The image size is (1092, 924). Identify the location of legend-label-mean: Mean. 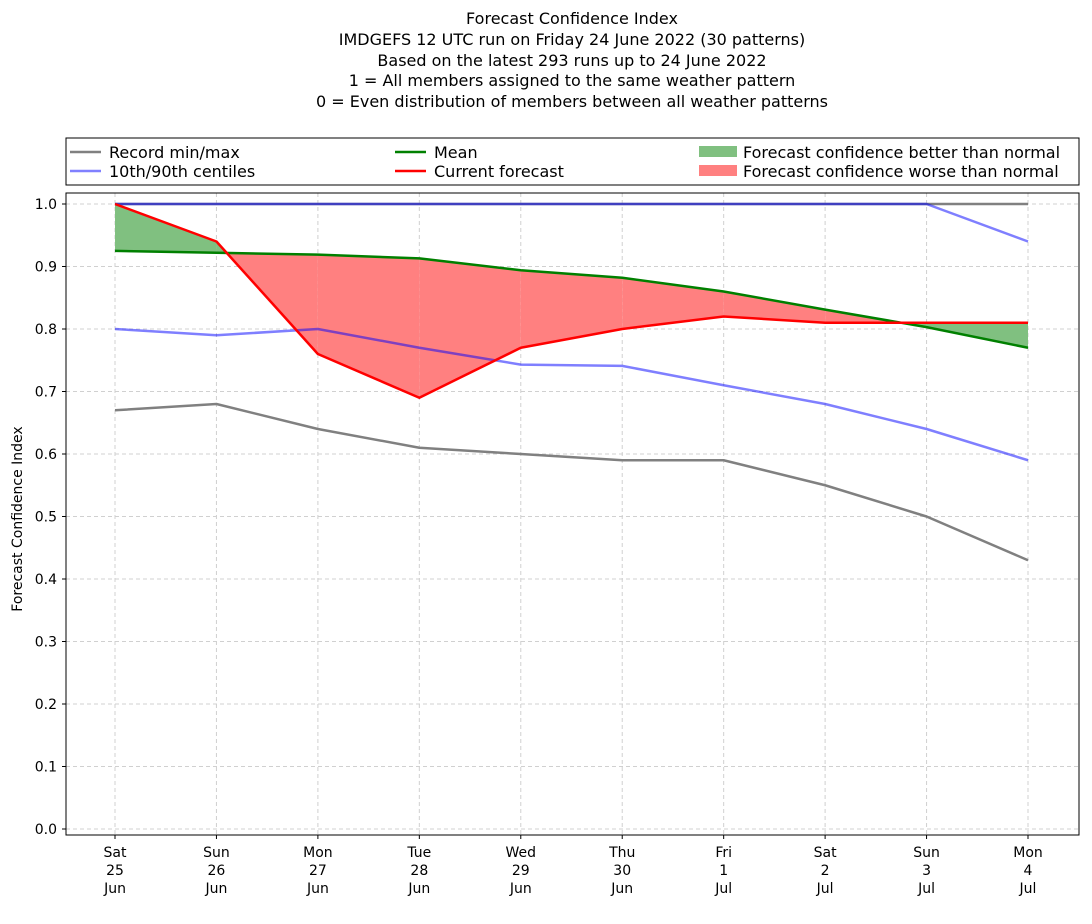
(456, 152).